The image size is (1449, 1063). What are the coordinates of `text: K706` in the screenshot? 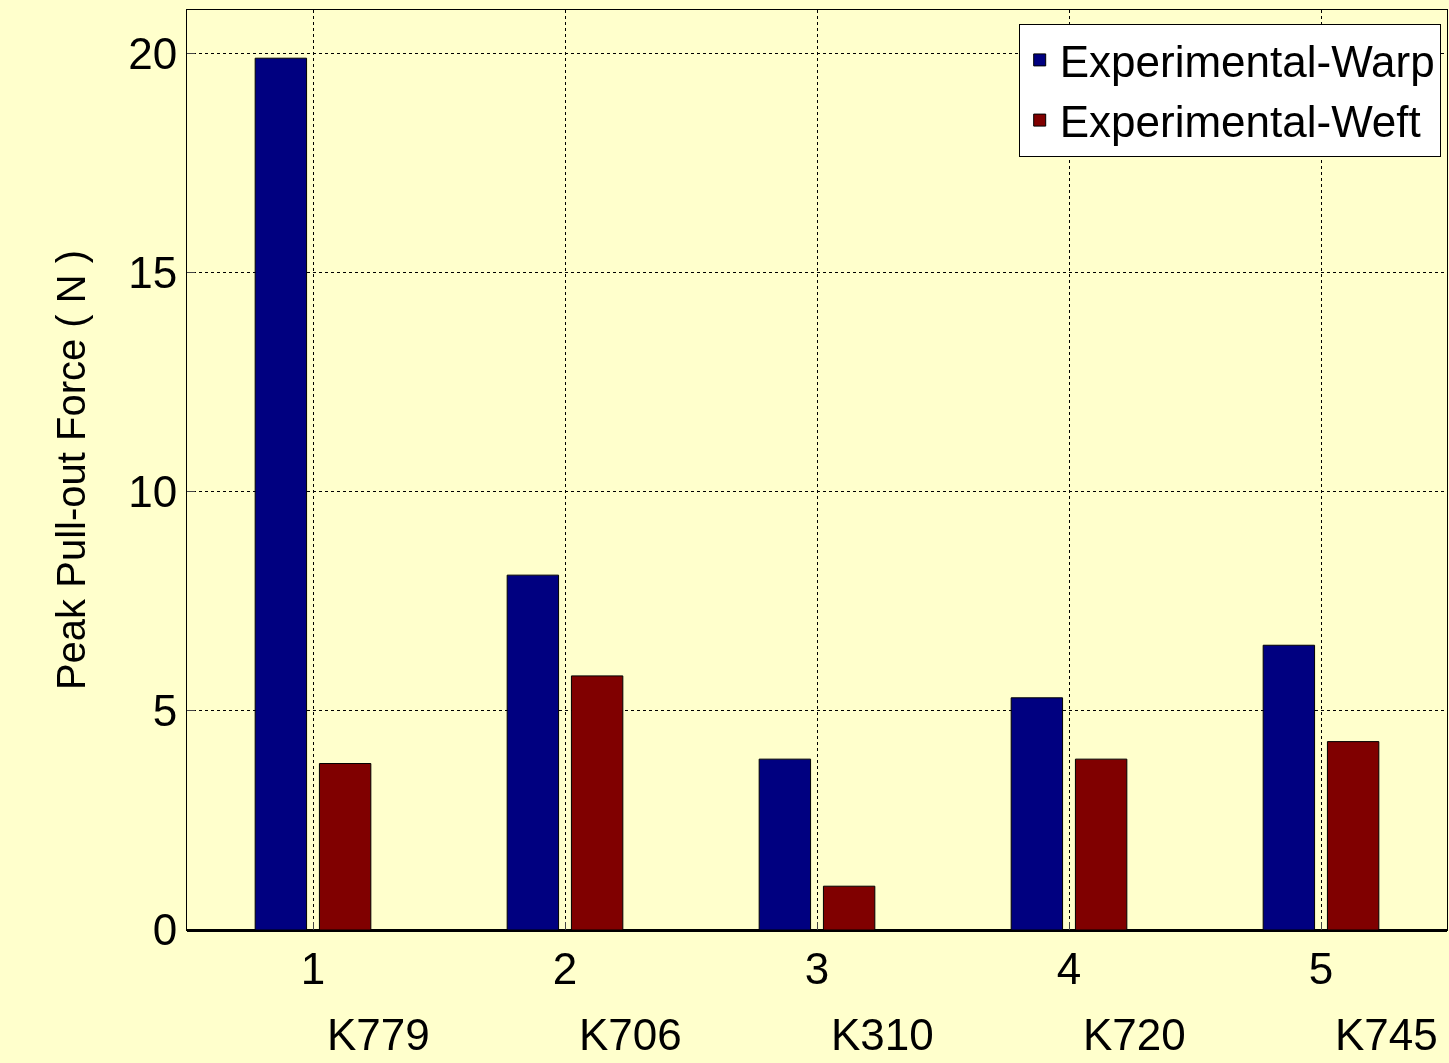 It's located at (630, 1034).